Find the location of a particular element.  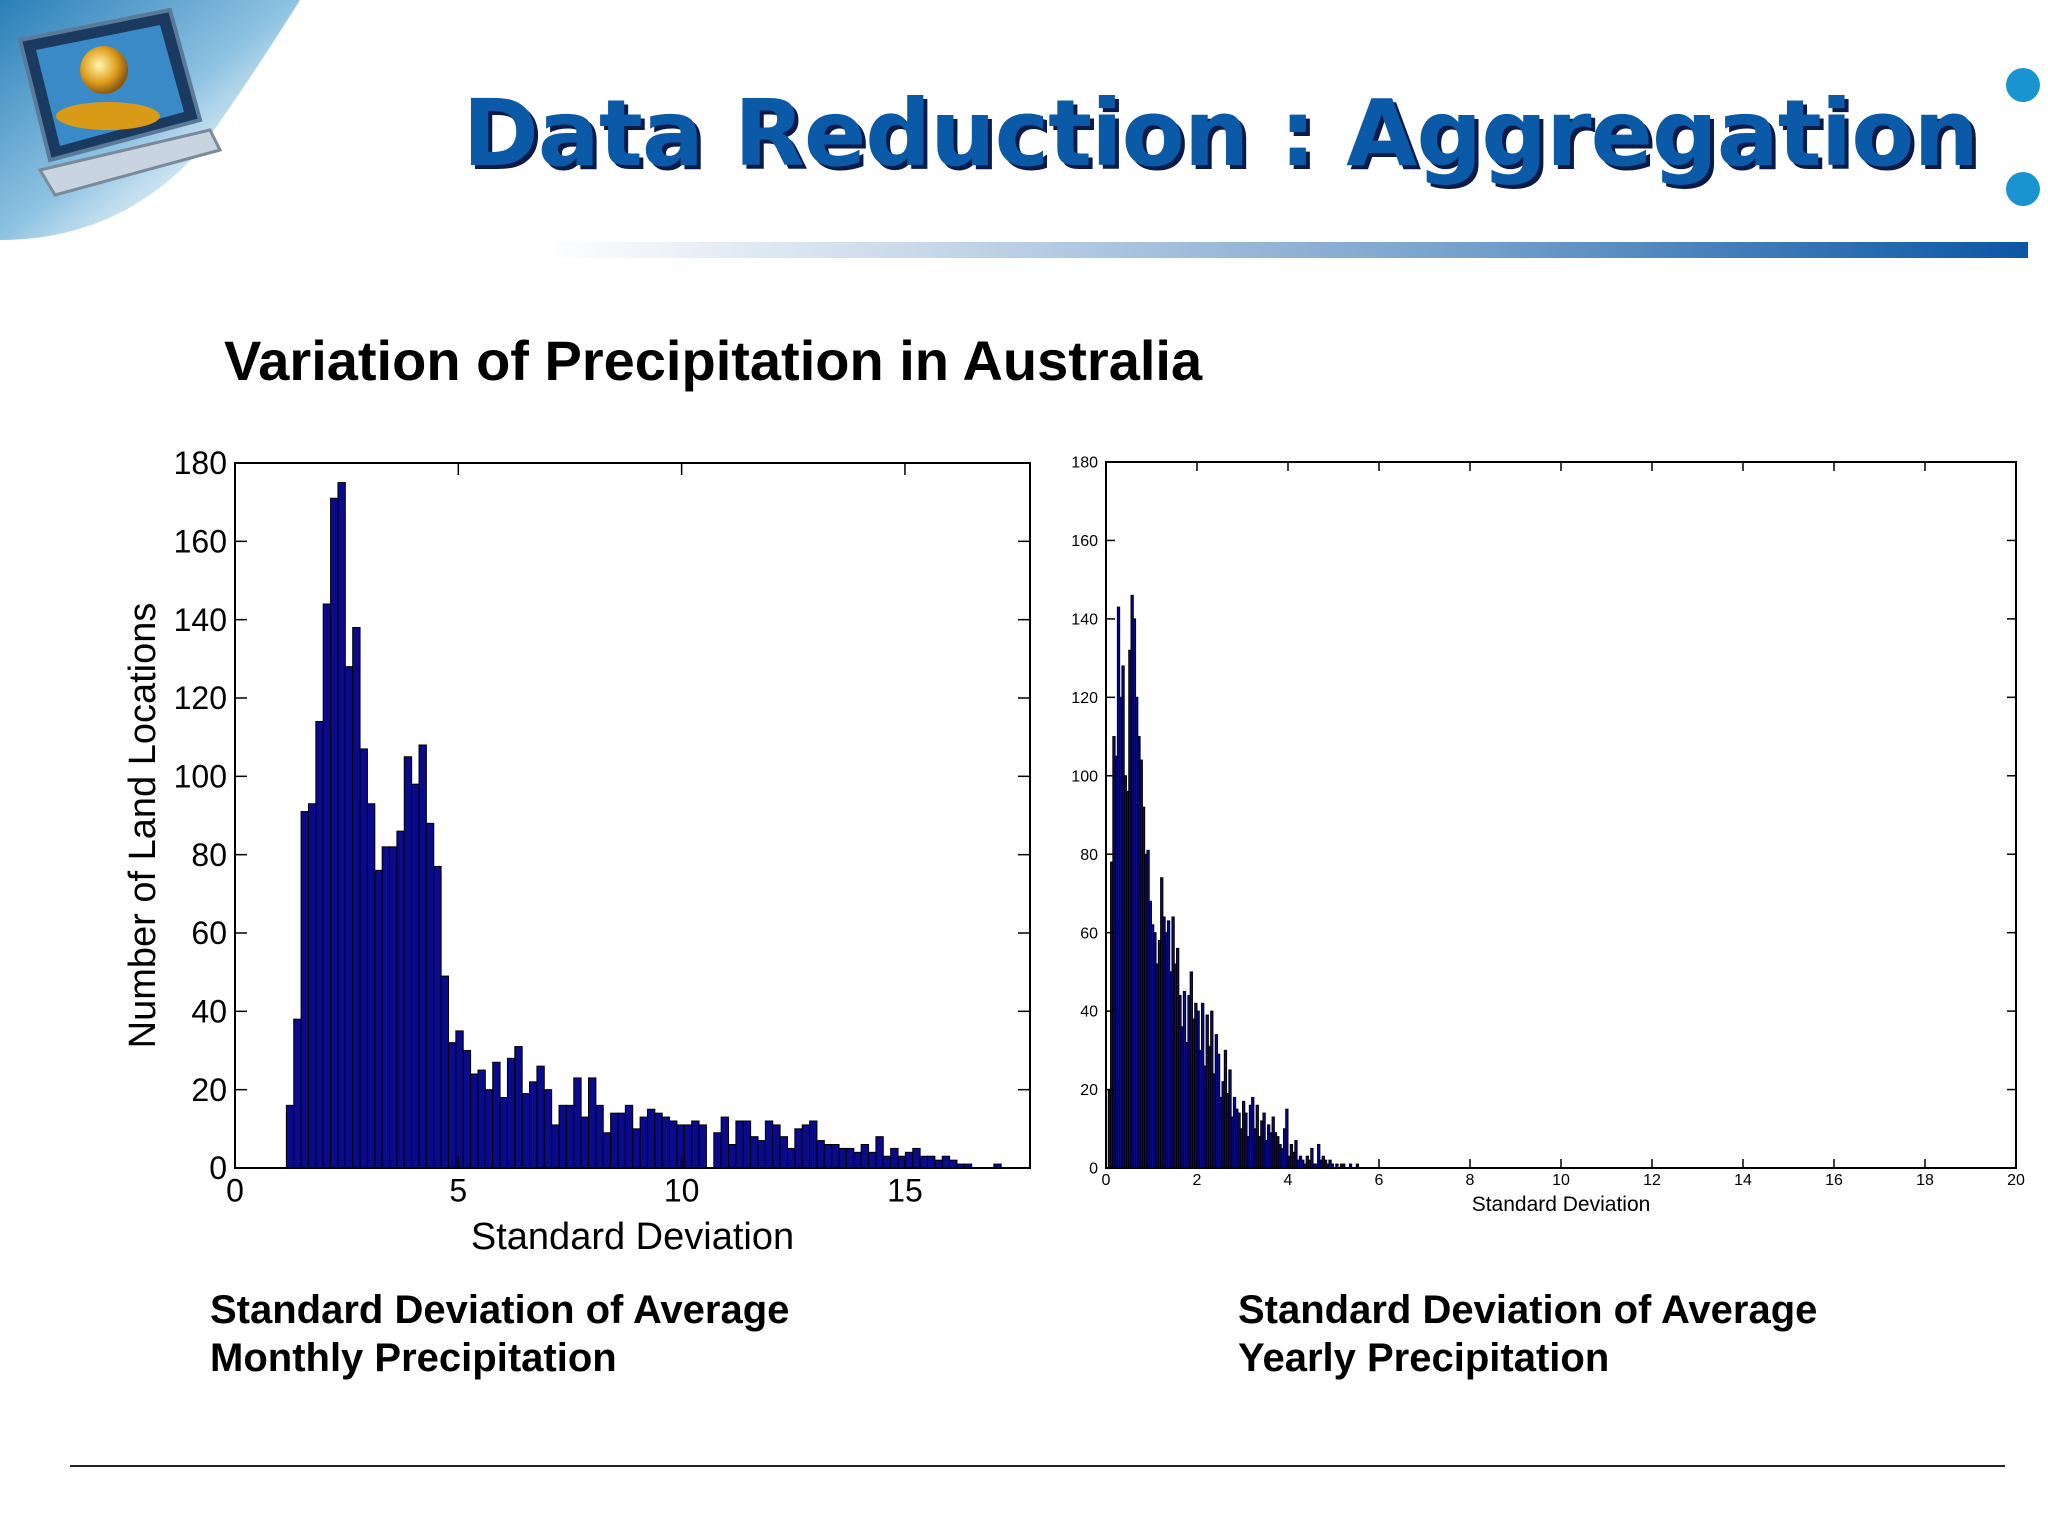

decorative-dot is located at coordinates (2023, 189).